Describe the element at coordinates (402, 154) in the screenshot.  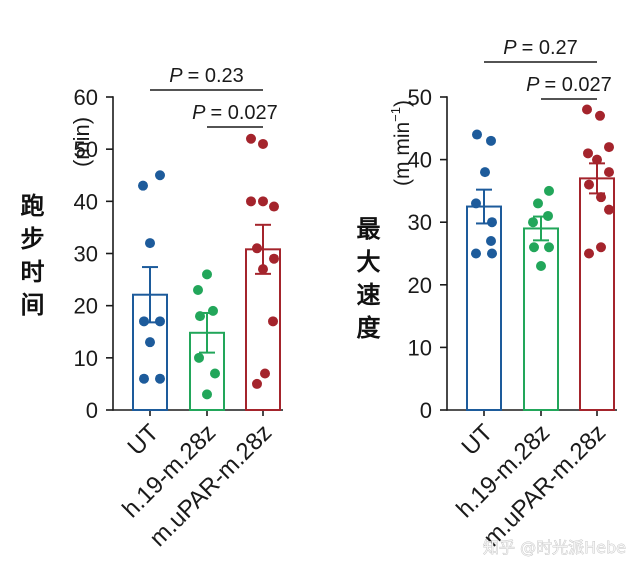
I see `unit-main: (m min` at that location.